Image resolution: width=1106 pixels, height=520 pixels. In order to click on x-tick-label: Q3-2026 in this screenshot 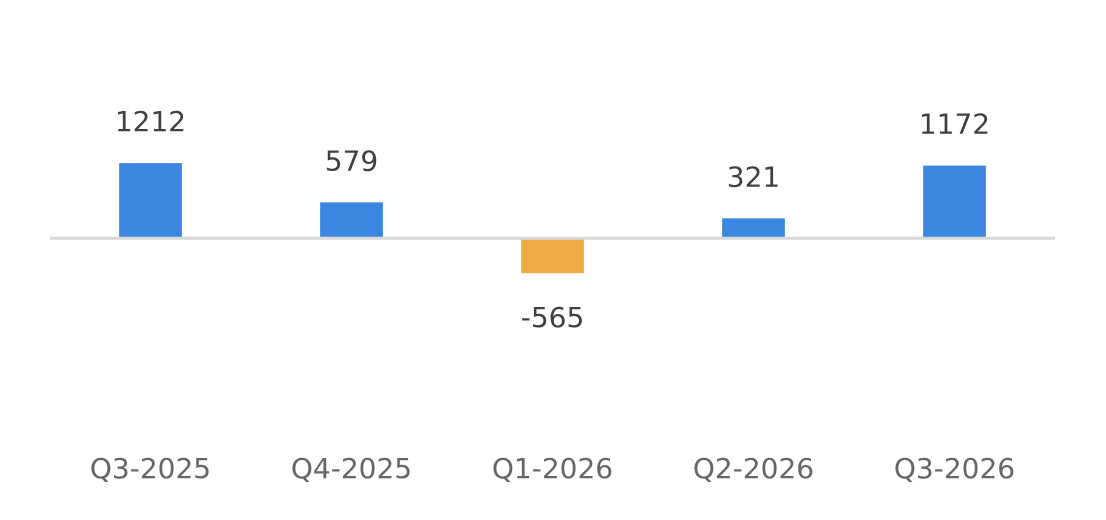, I will do `click(954, 468)`.